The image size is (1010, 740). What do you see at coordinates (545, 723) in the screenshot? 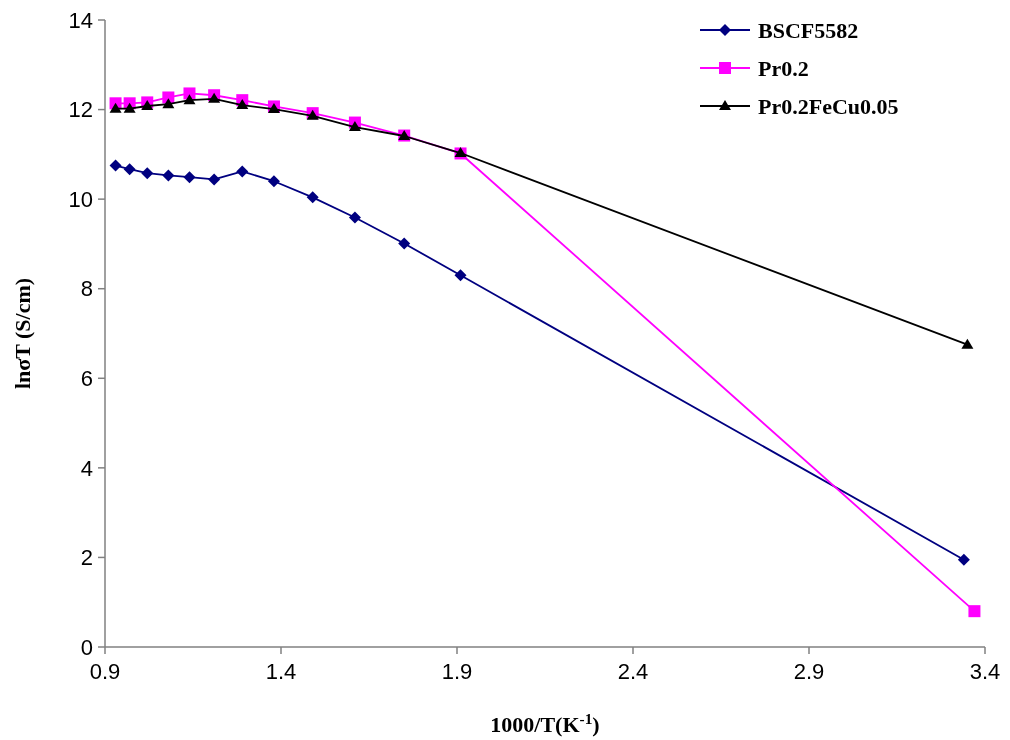
I see `x-axis-title: 1000/T(K$^{-1}$)` at bounding box center [545, 723].